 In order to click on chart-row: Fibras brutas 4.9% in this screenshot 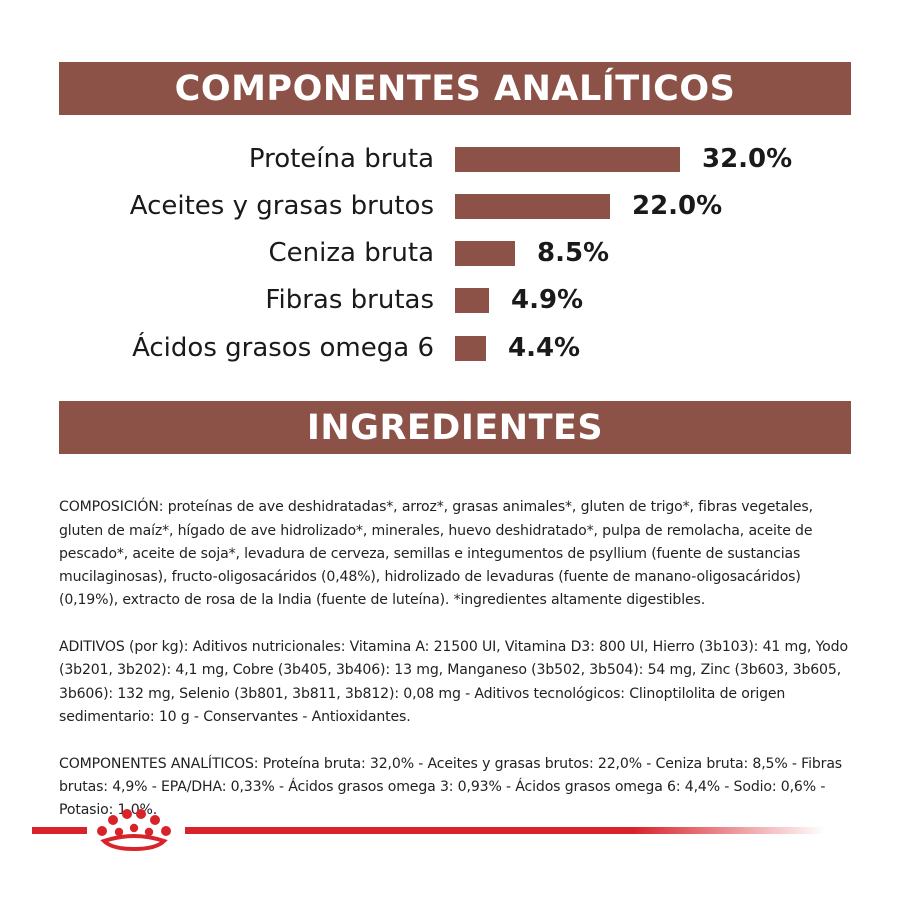, I will do `click(450, 300)`.